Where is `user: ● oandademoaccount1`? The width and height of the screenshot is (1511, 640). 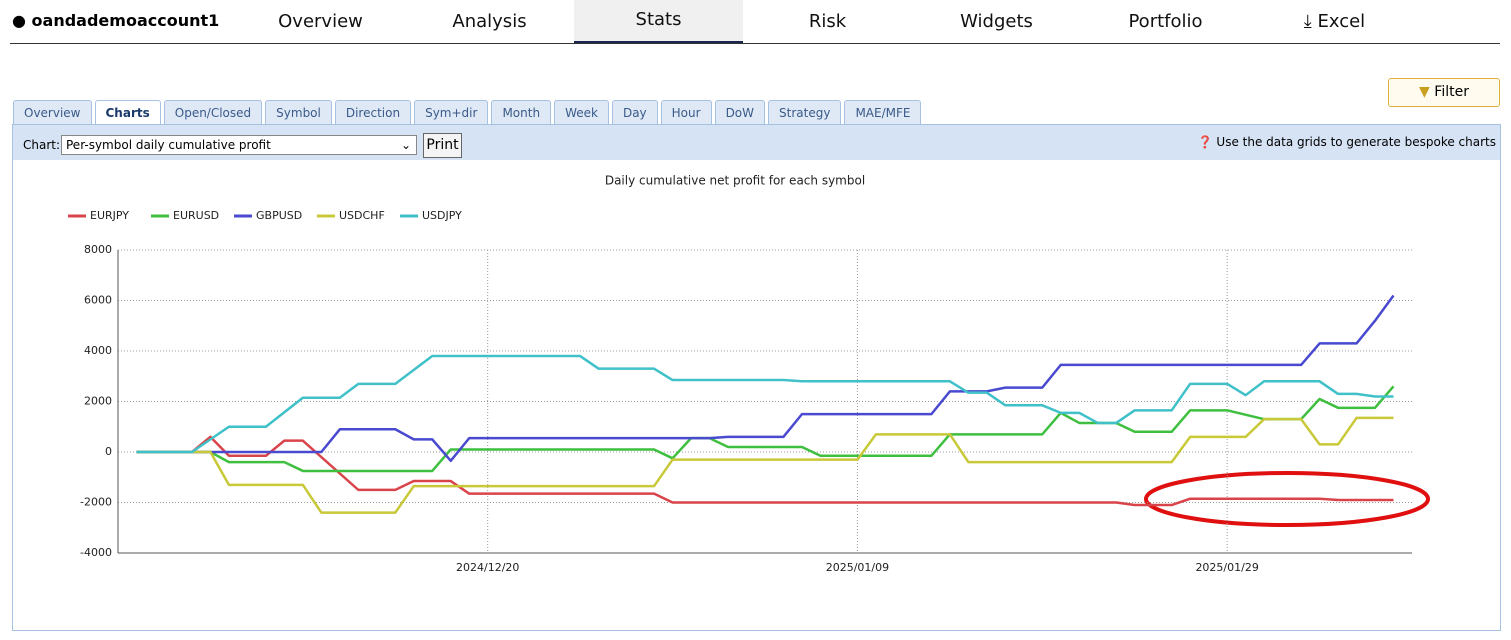
user: ● oandademoaccount1 is located at coordinates (115, 20).